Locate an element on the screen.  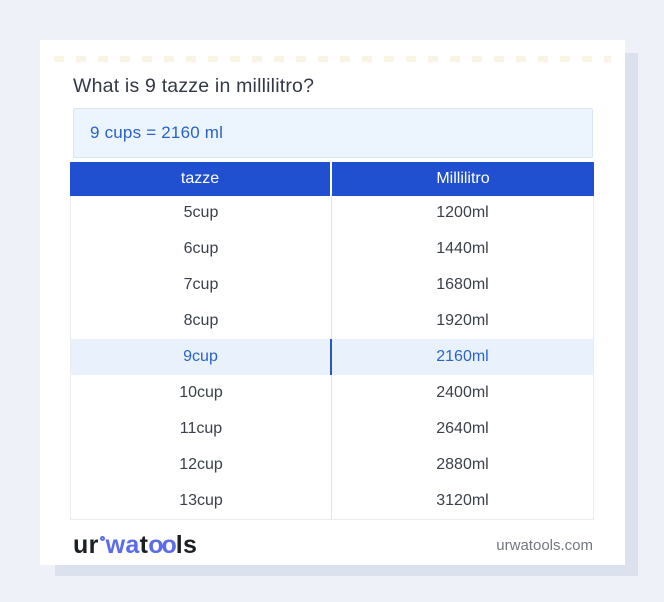
cell-millilitro: 2640ml is located at coordinates (462, 428).